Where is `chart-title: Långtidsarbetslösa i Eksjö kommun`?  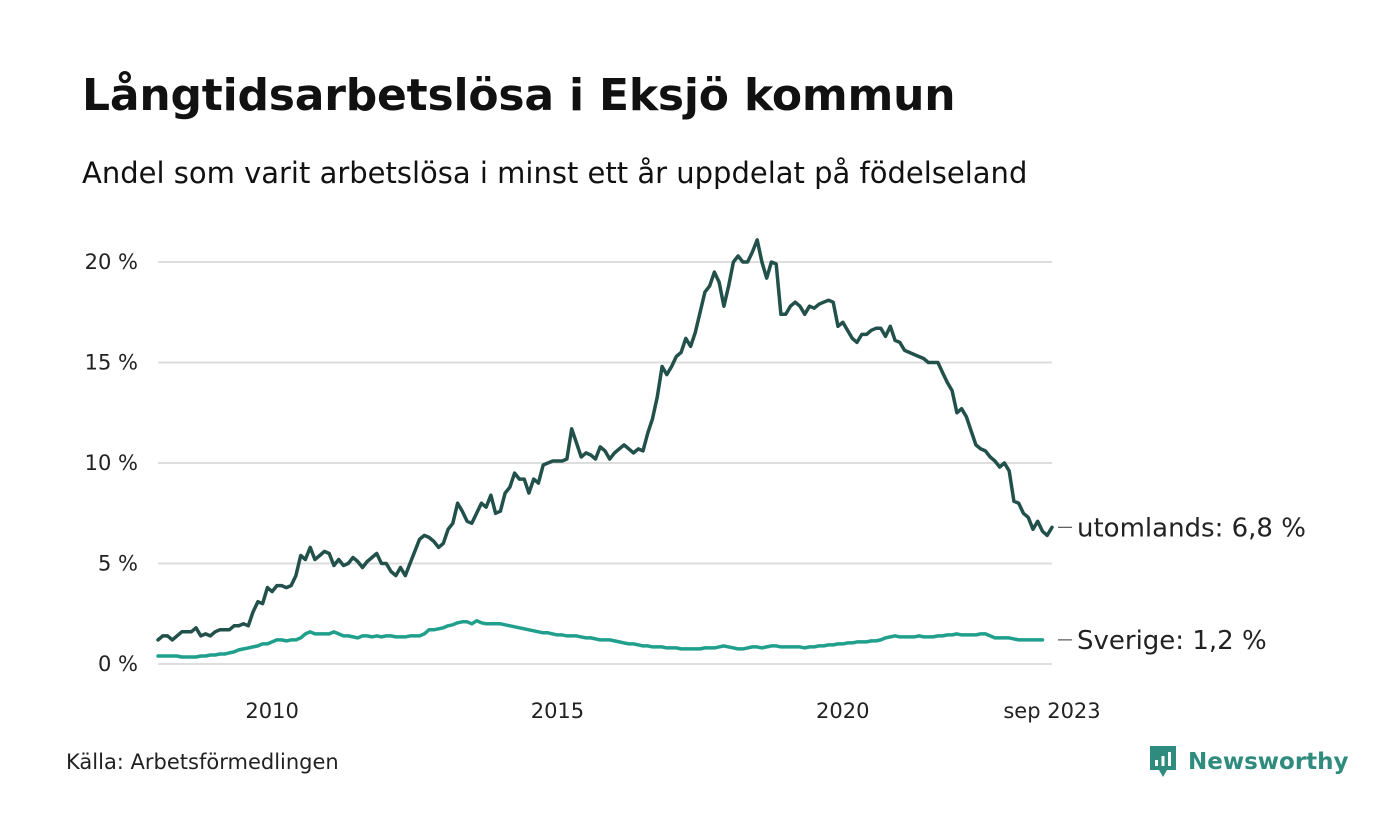
chart-title: Långtidsarbetslösa i Eksjö kommun is located at coordinates (519, 95).